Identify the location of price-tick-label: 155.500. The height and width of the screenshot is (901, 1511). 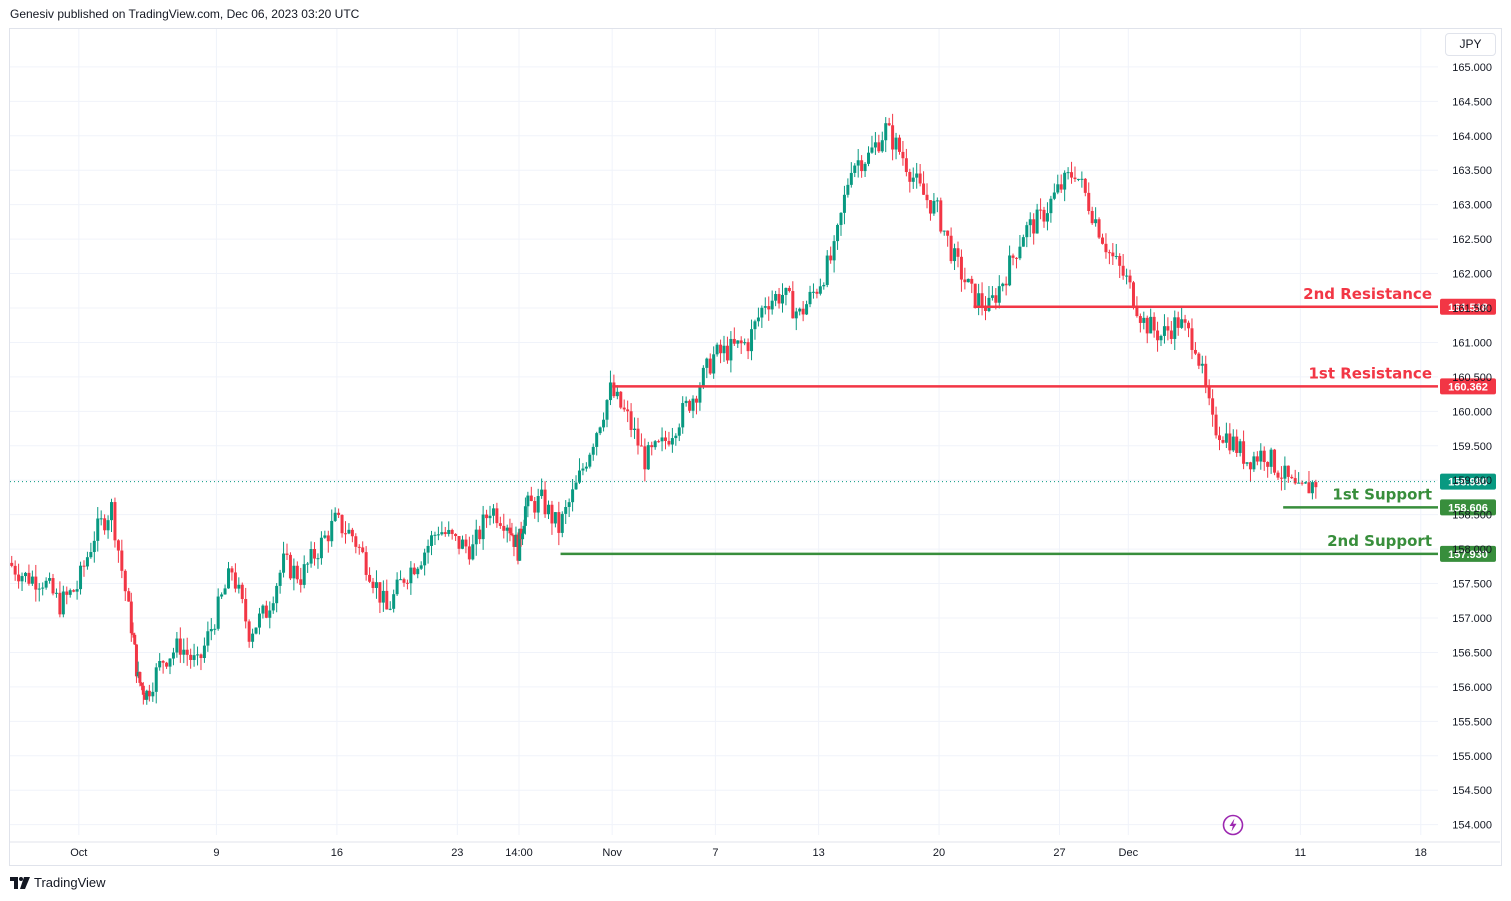
(1472, 722).